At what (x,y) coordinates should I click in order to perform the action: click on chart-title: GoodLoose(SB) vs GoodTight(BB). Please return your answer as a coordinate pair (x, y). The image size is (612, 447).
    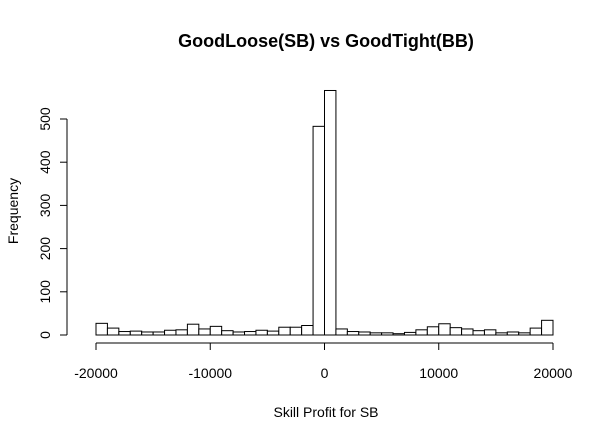
    Looking at the image, I should click on (326, 41).